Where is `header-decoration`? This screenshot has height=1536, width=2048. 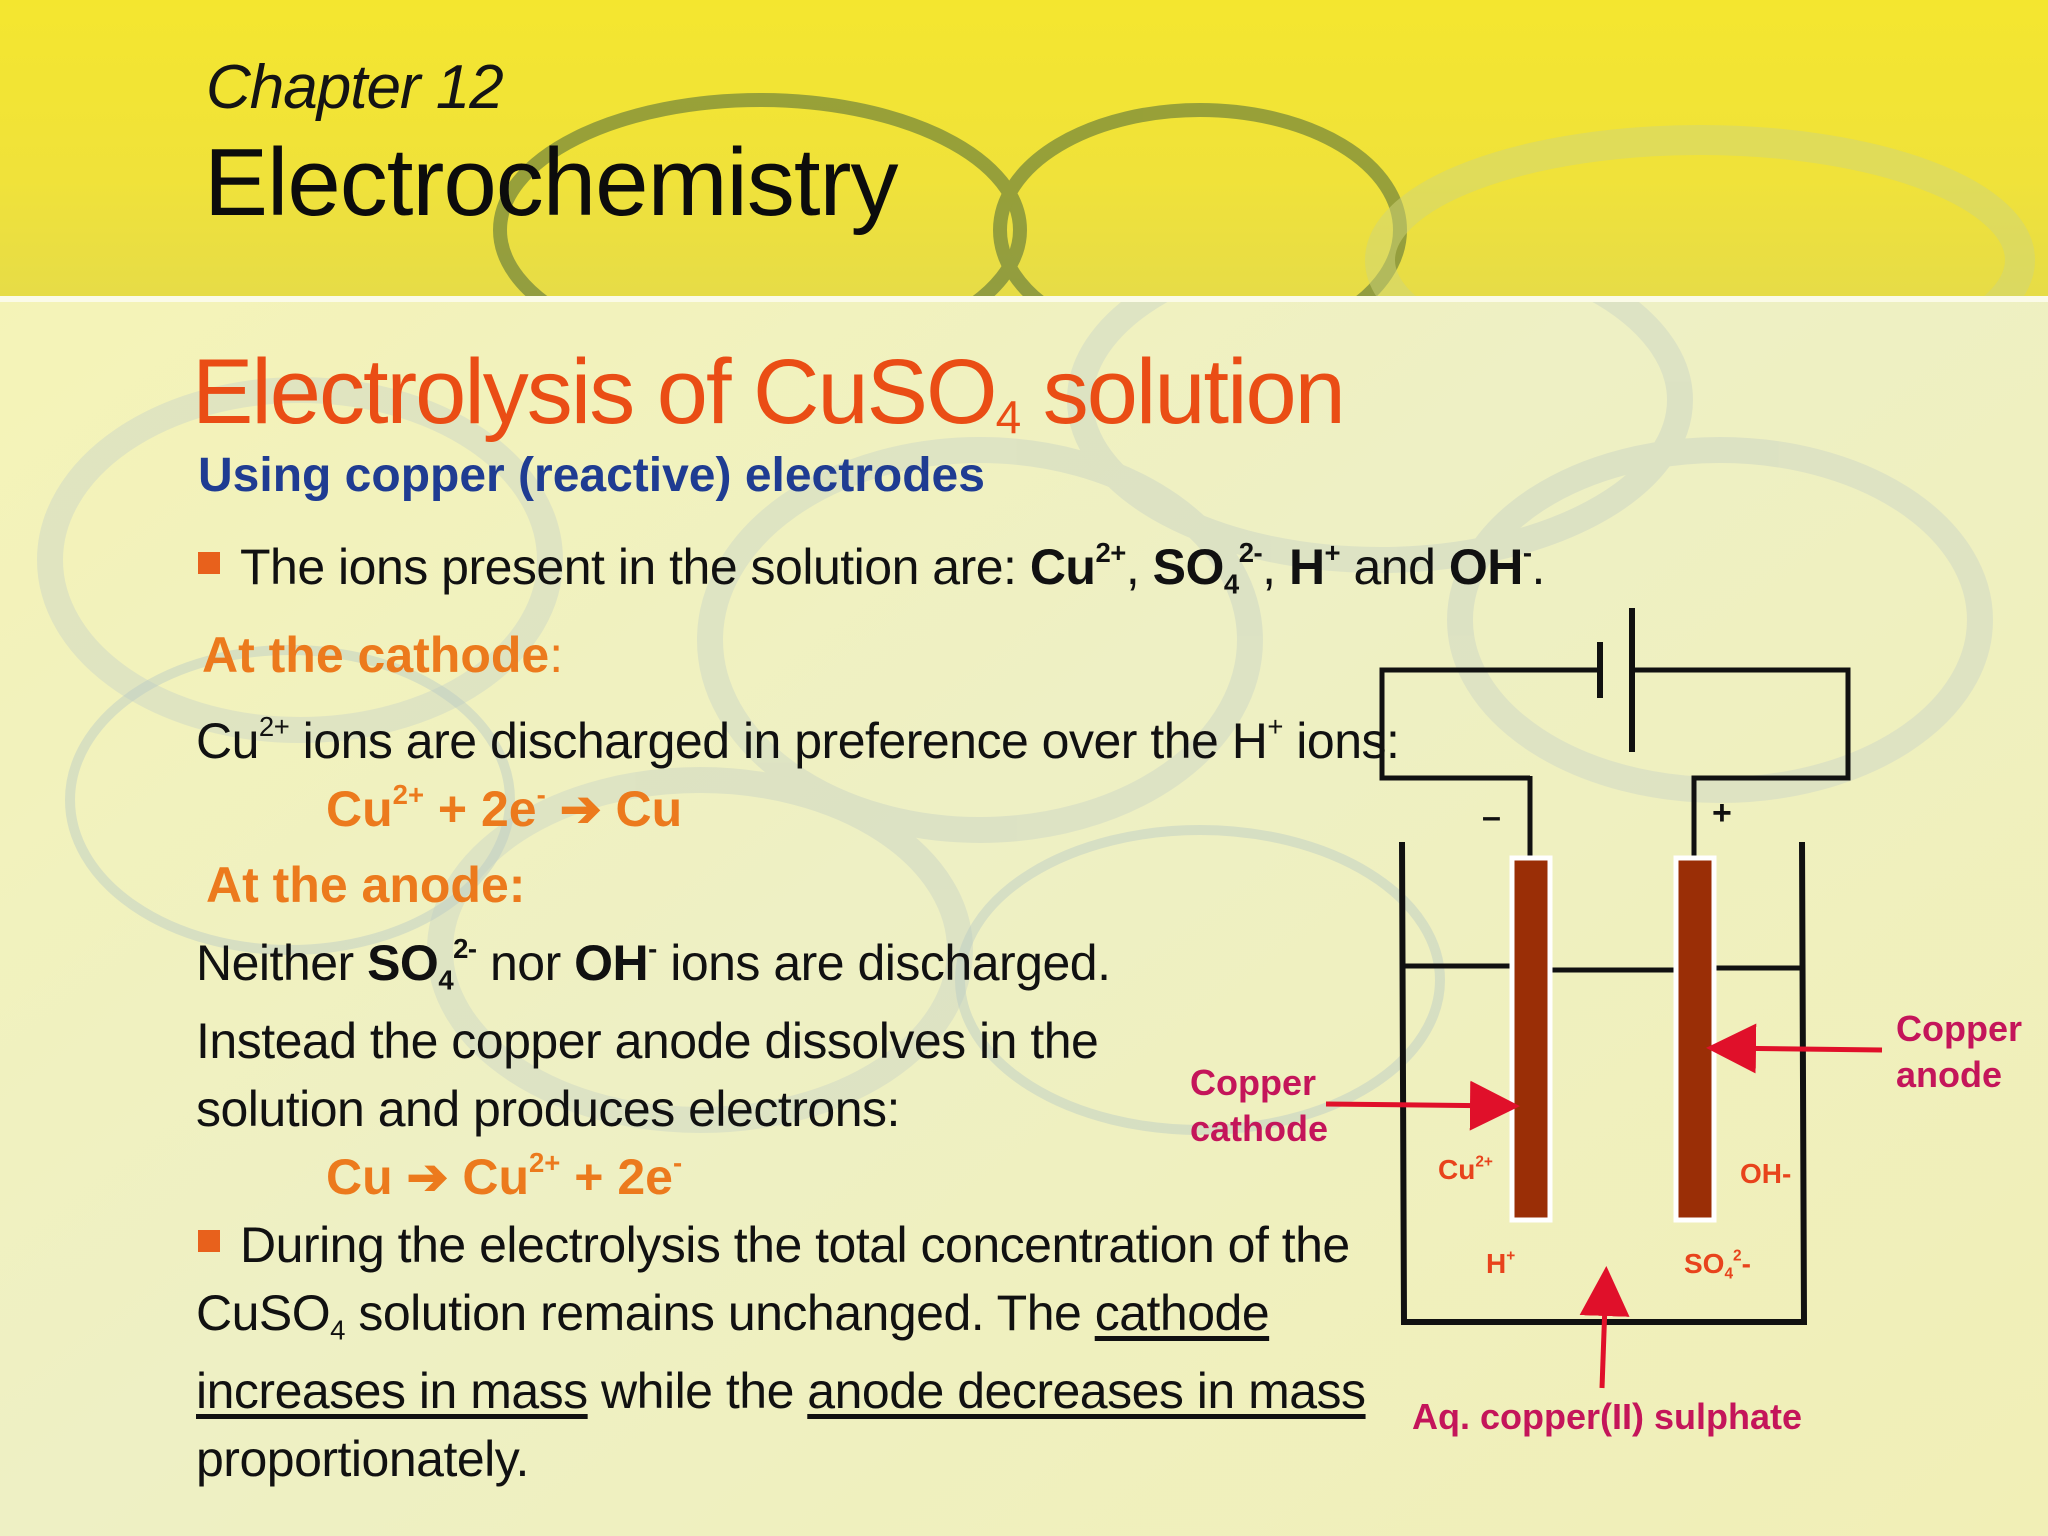 header-decoration is located at coordinates (1264, 195).